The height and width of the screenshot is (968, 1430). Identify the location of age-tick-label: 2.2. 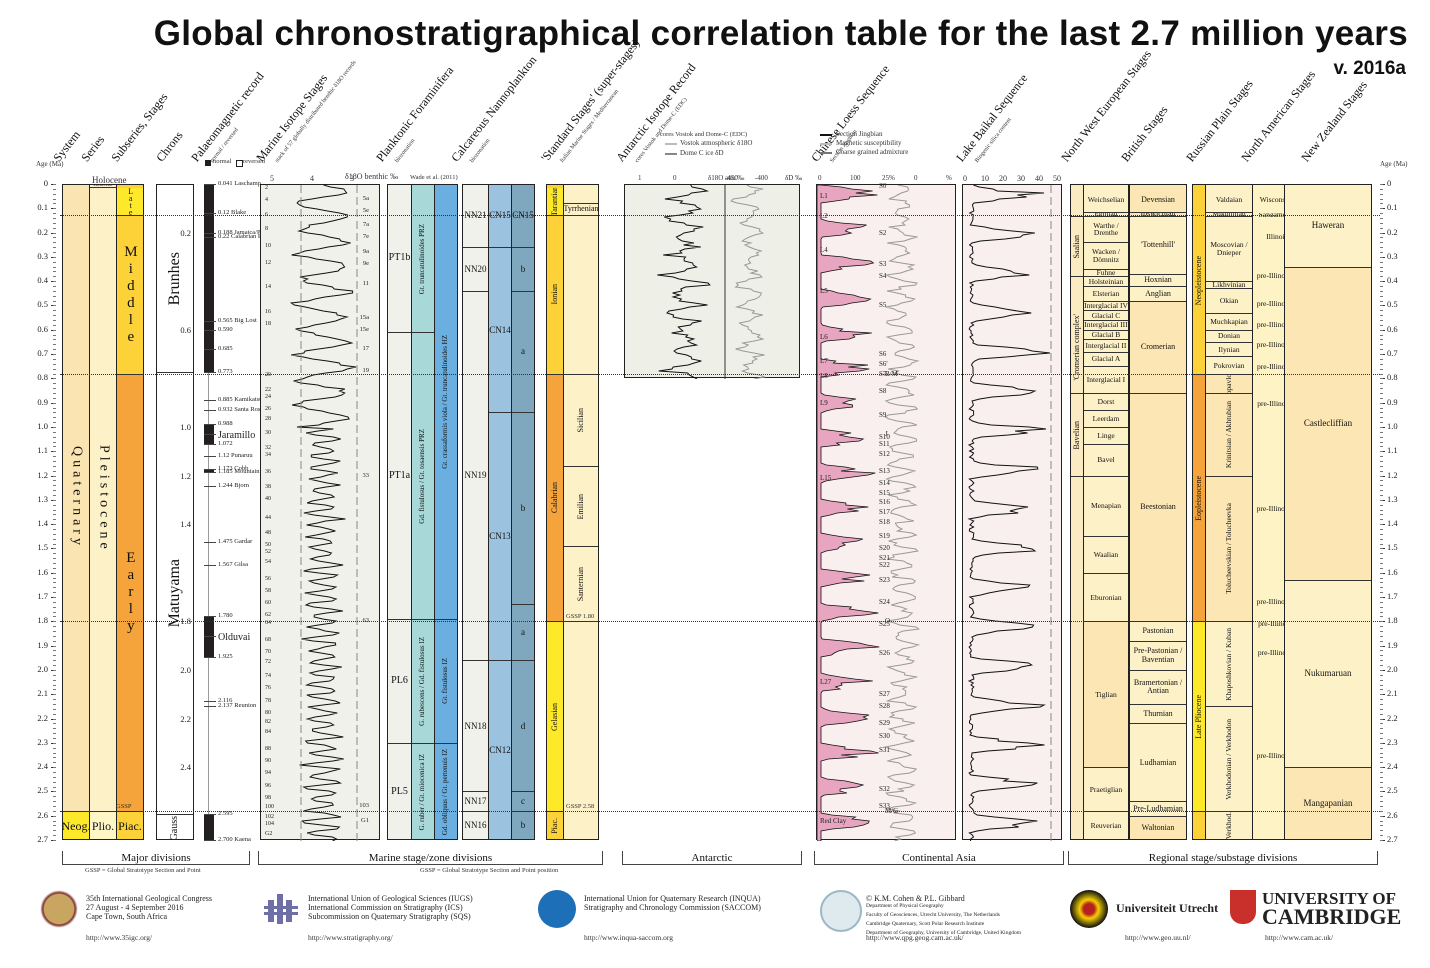
(1392, 717).